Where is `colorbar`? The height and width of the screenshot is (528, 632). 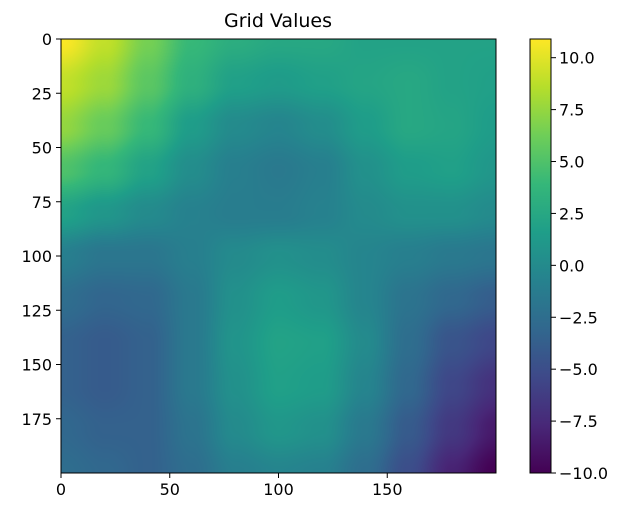
colorbar is located at coordinates (540, 256).